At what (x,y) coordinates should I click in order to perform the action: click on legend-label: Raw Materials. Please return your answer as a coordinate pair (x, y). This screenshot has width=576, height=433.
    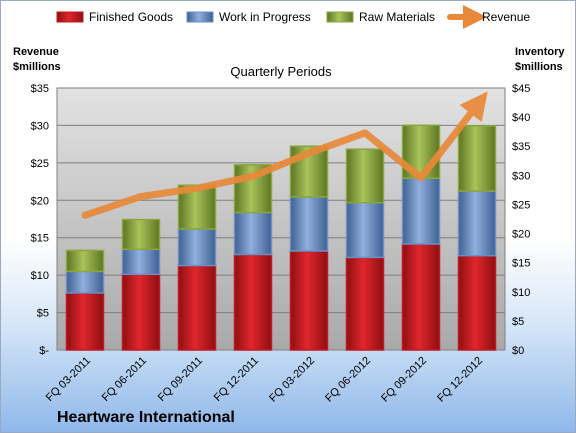
    Looking at the image, I should click on (397, 17).